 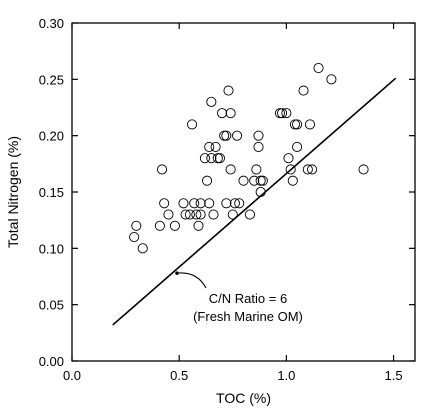 What do you see at coordinates (179, 375) in the screenshot?
I see `x-tick-label: 0.5` at bounding box center [179, 375].